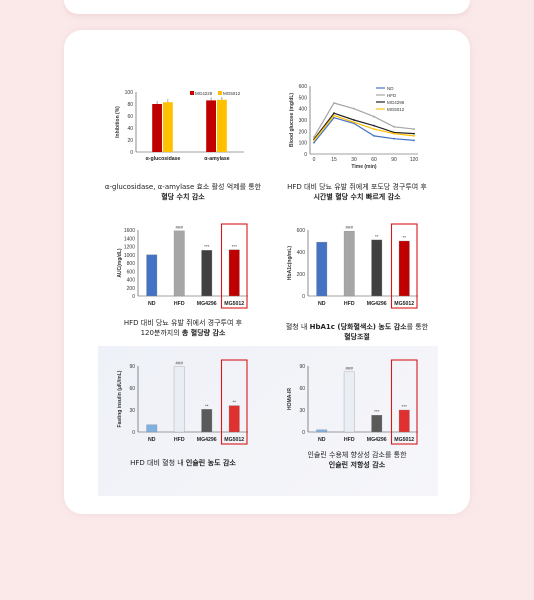 This screenshot has width=534, height=600. Describe the element at coordinates (183, 328) in the screenshot. I see `caption-auc: HFD 대비 당뇨 유발 쥐에서 경구투여 후 120분까지의 총 혈당량 감소` at that location.